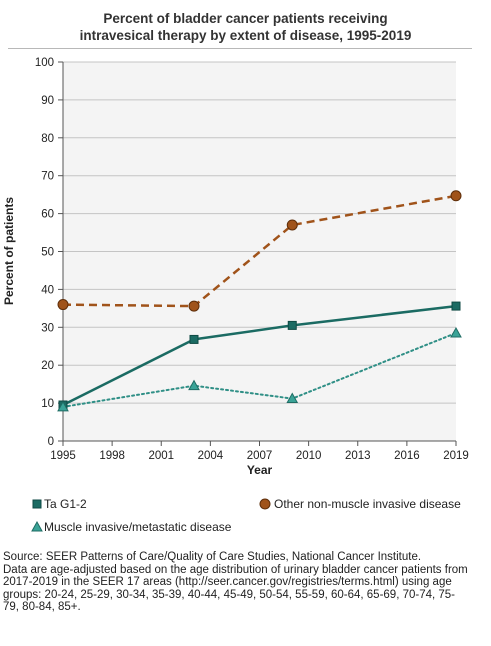  What do you see at coordinates (47, 139) in the screenshot?
I see `y-tick-label: 80` at bounding box center [47, 139].